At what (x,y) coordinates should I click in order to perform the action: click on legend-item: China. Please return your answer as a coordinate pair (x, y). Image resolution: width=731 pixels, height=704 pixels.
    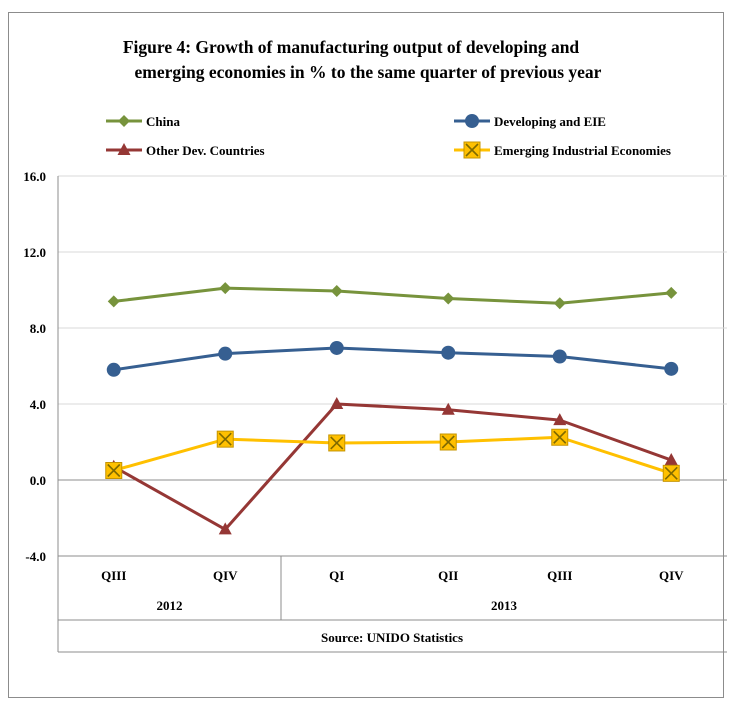
    Looking at the image, I should click on (143, 121).